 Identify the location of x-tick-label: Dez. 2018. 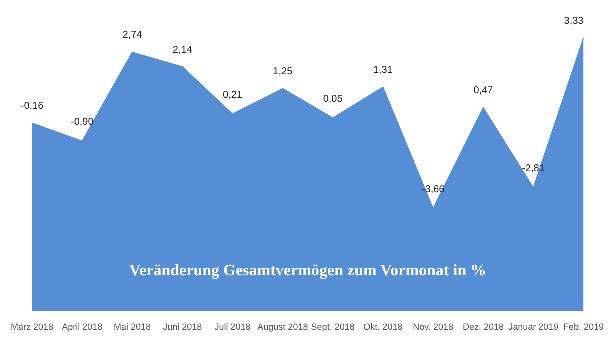
(483, 327).